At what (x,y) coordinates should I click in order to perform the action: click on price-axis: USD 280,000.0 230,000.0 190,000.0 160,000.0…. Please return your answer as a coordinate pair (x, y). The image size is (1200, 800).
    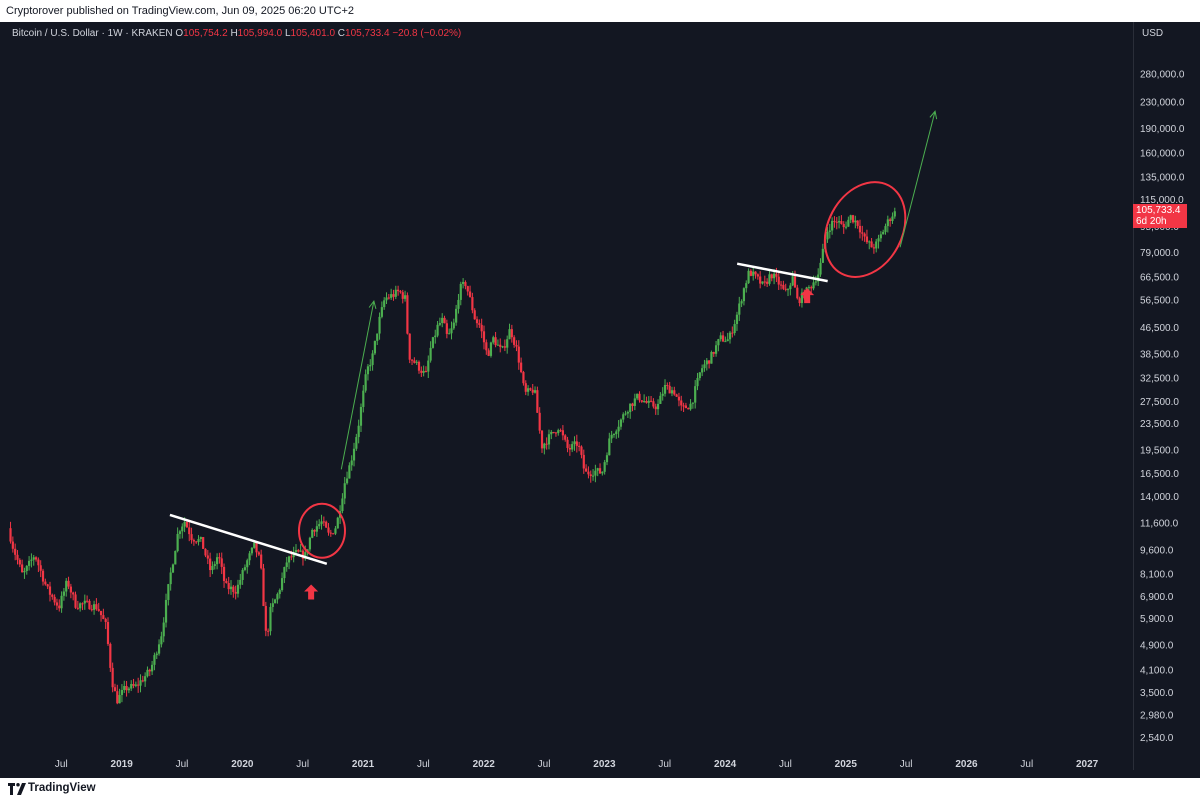
    Looking at the image, I should click on (1166, 396).